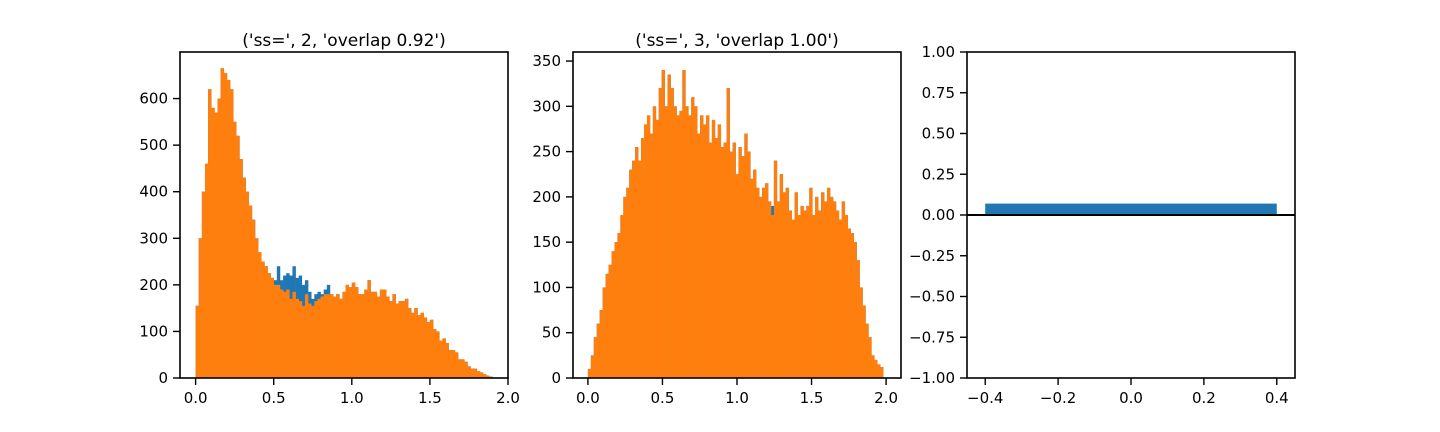  Describe the element at coordinates (932, 297) in the screenshot. I see `y-tick-label: −0.50` at that location.